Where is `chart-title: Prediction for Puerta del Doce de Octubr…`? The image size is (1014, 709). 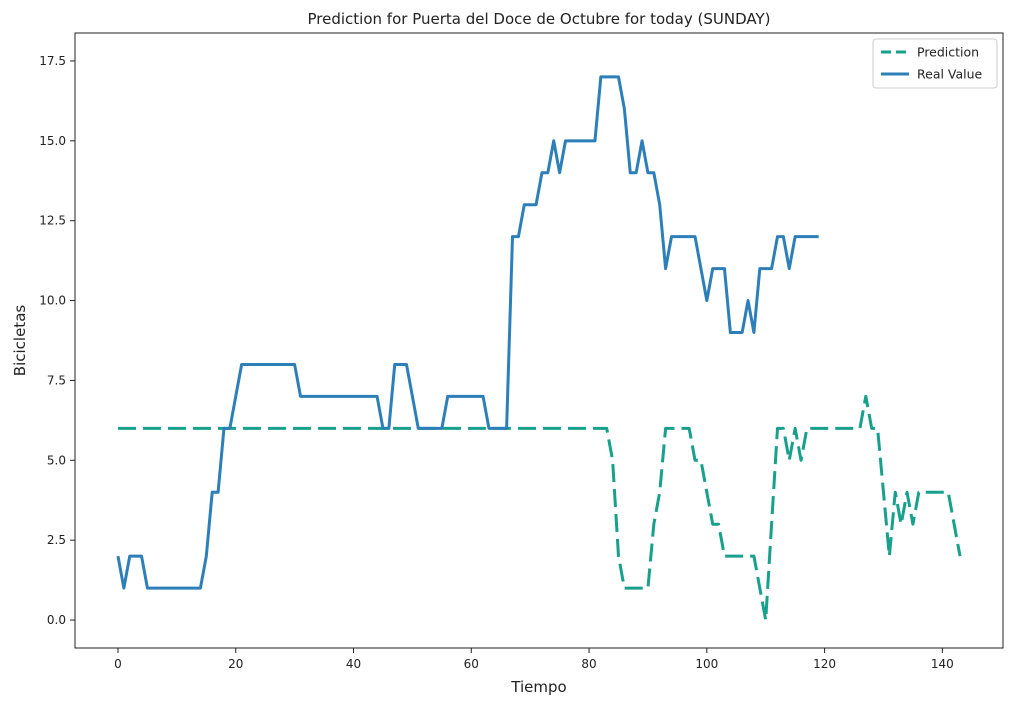 chart-title: Prediction for Puerta del Doce de Octubr… is located at coordinates (539, 19).